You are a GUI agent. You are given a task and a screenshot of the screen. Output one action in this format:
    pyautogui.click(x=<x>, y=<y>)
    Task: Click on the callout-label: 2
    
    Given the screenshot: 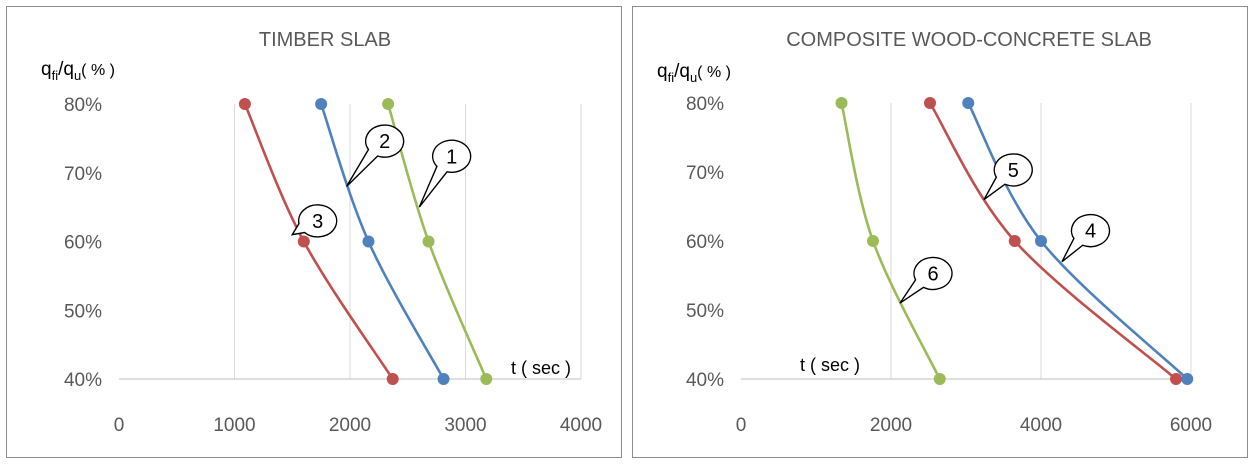 What is the action you would take?
    pyautogui.click(x=384, y=142)
    